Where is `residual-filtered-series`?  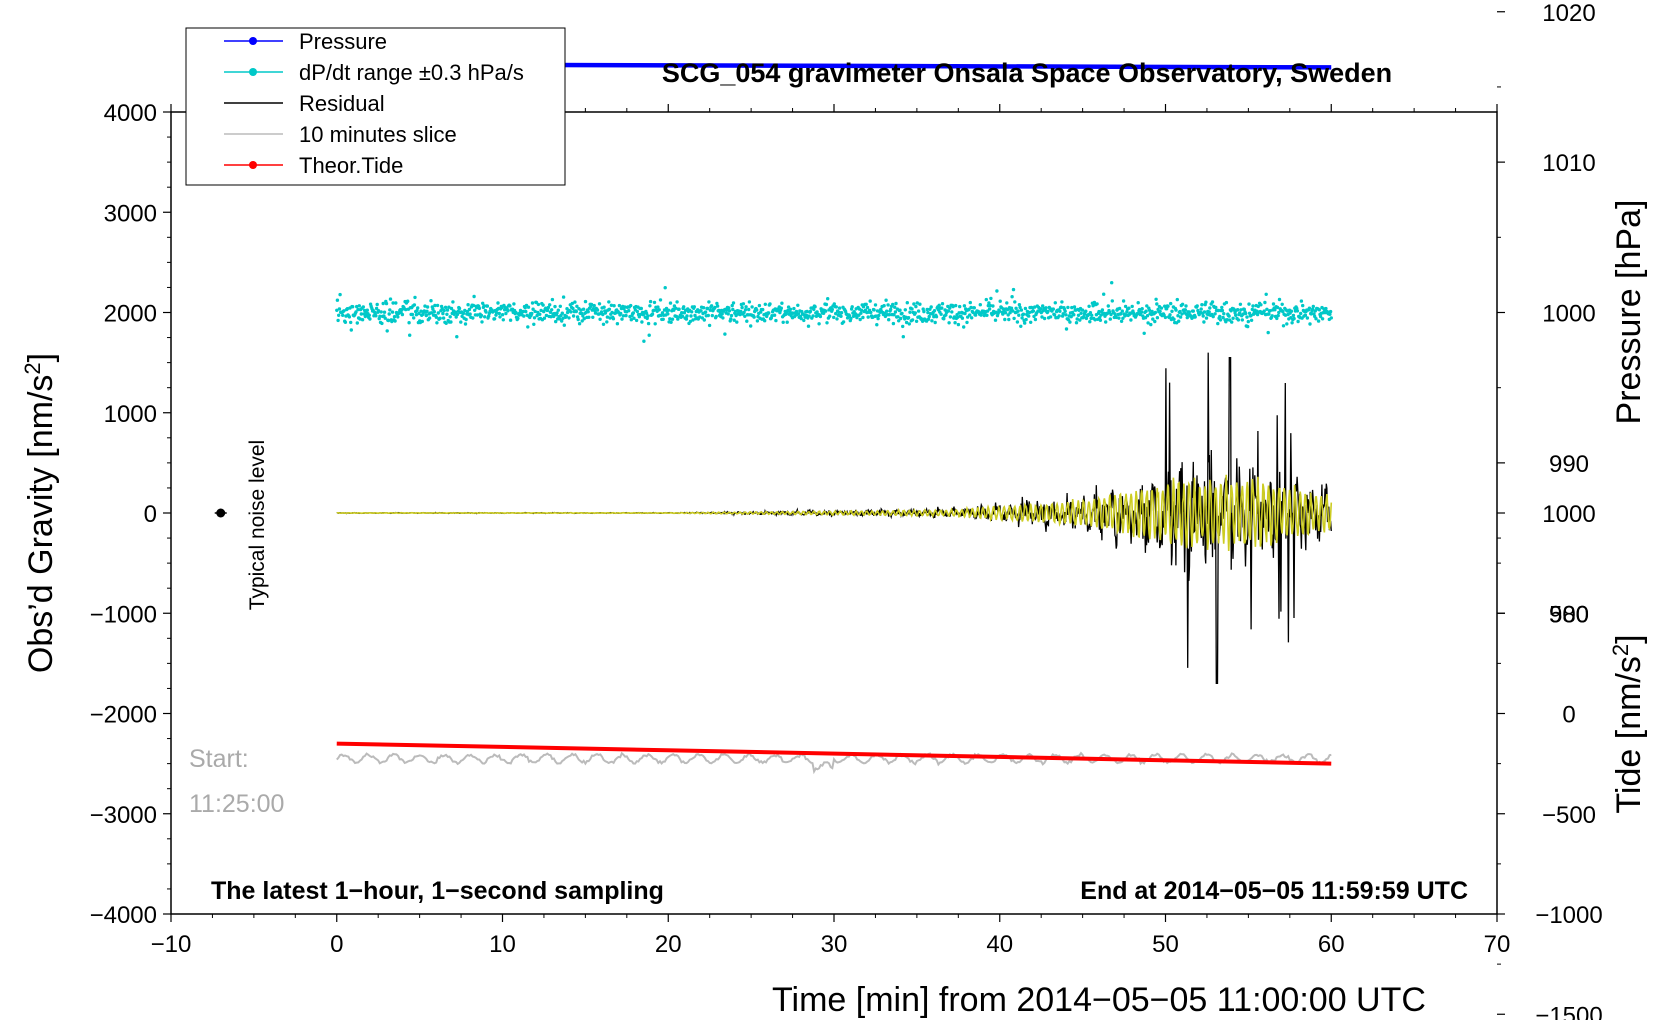
residual-filtered-series is located at coordinates (834, 513).